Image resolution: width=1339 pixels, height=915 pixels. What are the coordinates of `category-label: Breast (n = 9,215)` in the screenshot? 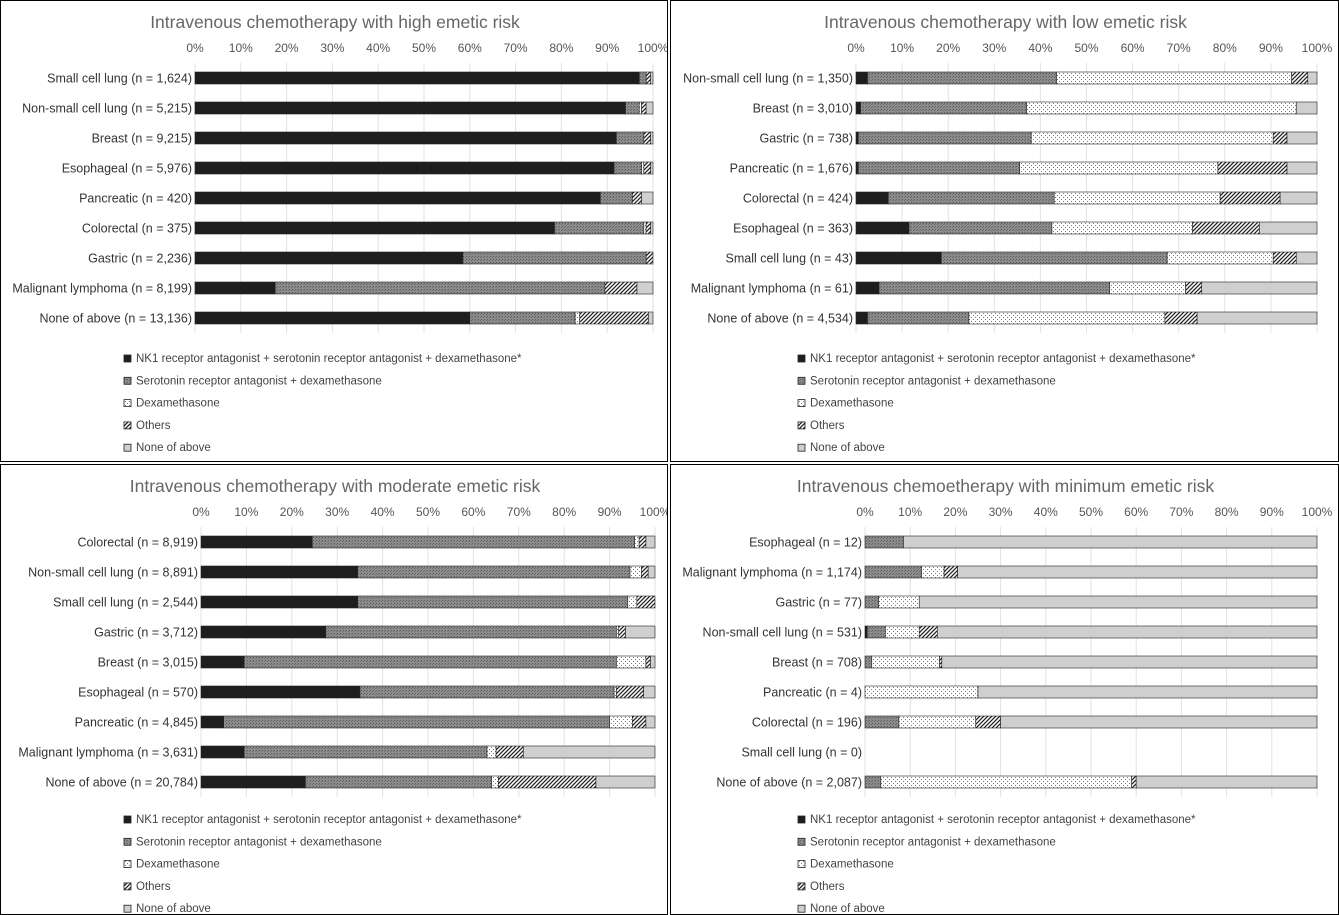 It's located at (142, 139).